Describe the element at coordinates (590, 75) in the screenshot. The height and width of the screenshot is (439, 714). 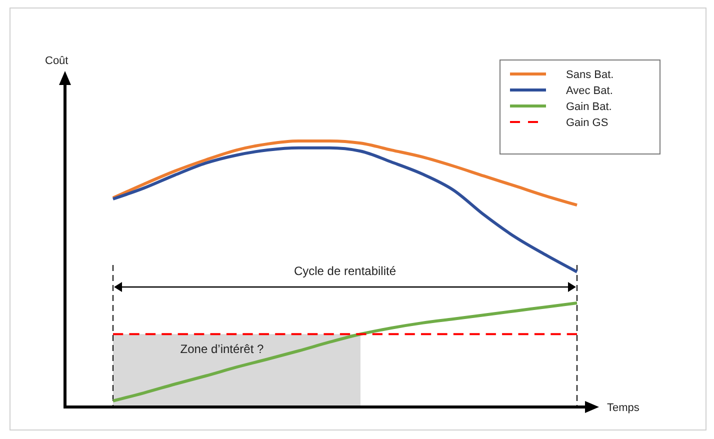
I see `legend-label: Sans Bat.` at that location.